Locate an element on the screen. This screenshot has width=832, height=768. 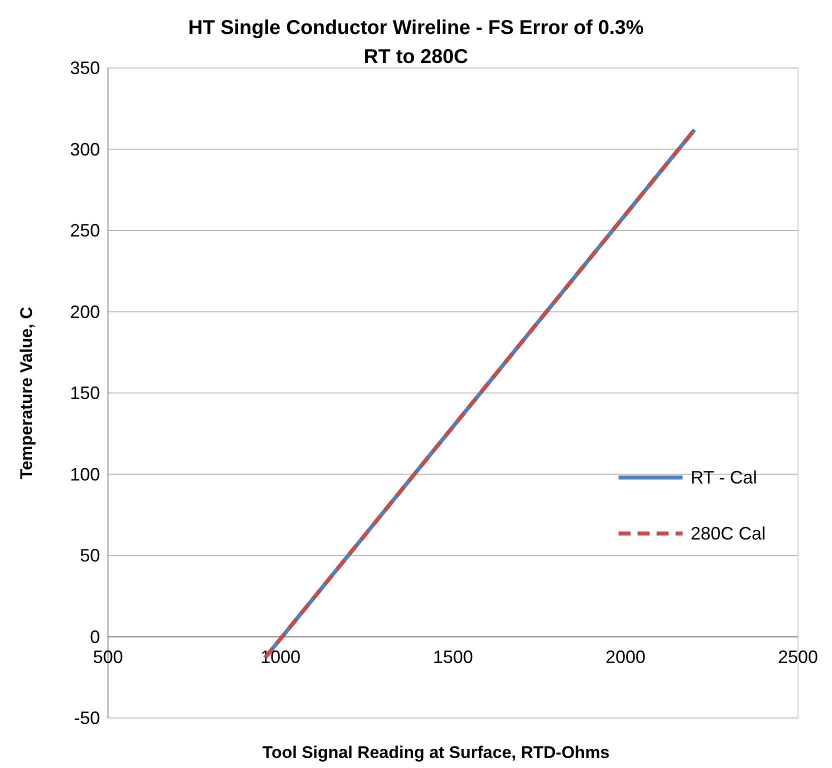
chart-subtitle: RT to 280C is located at coordinates (416, 57).